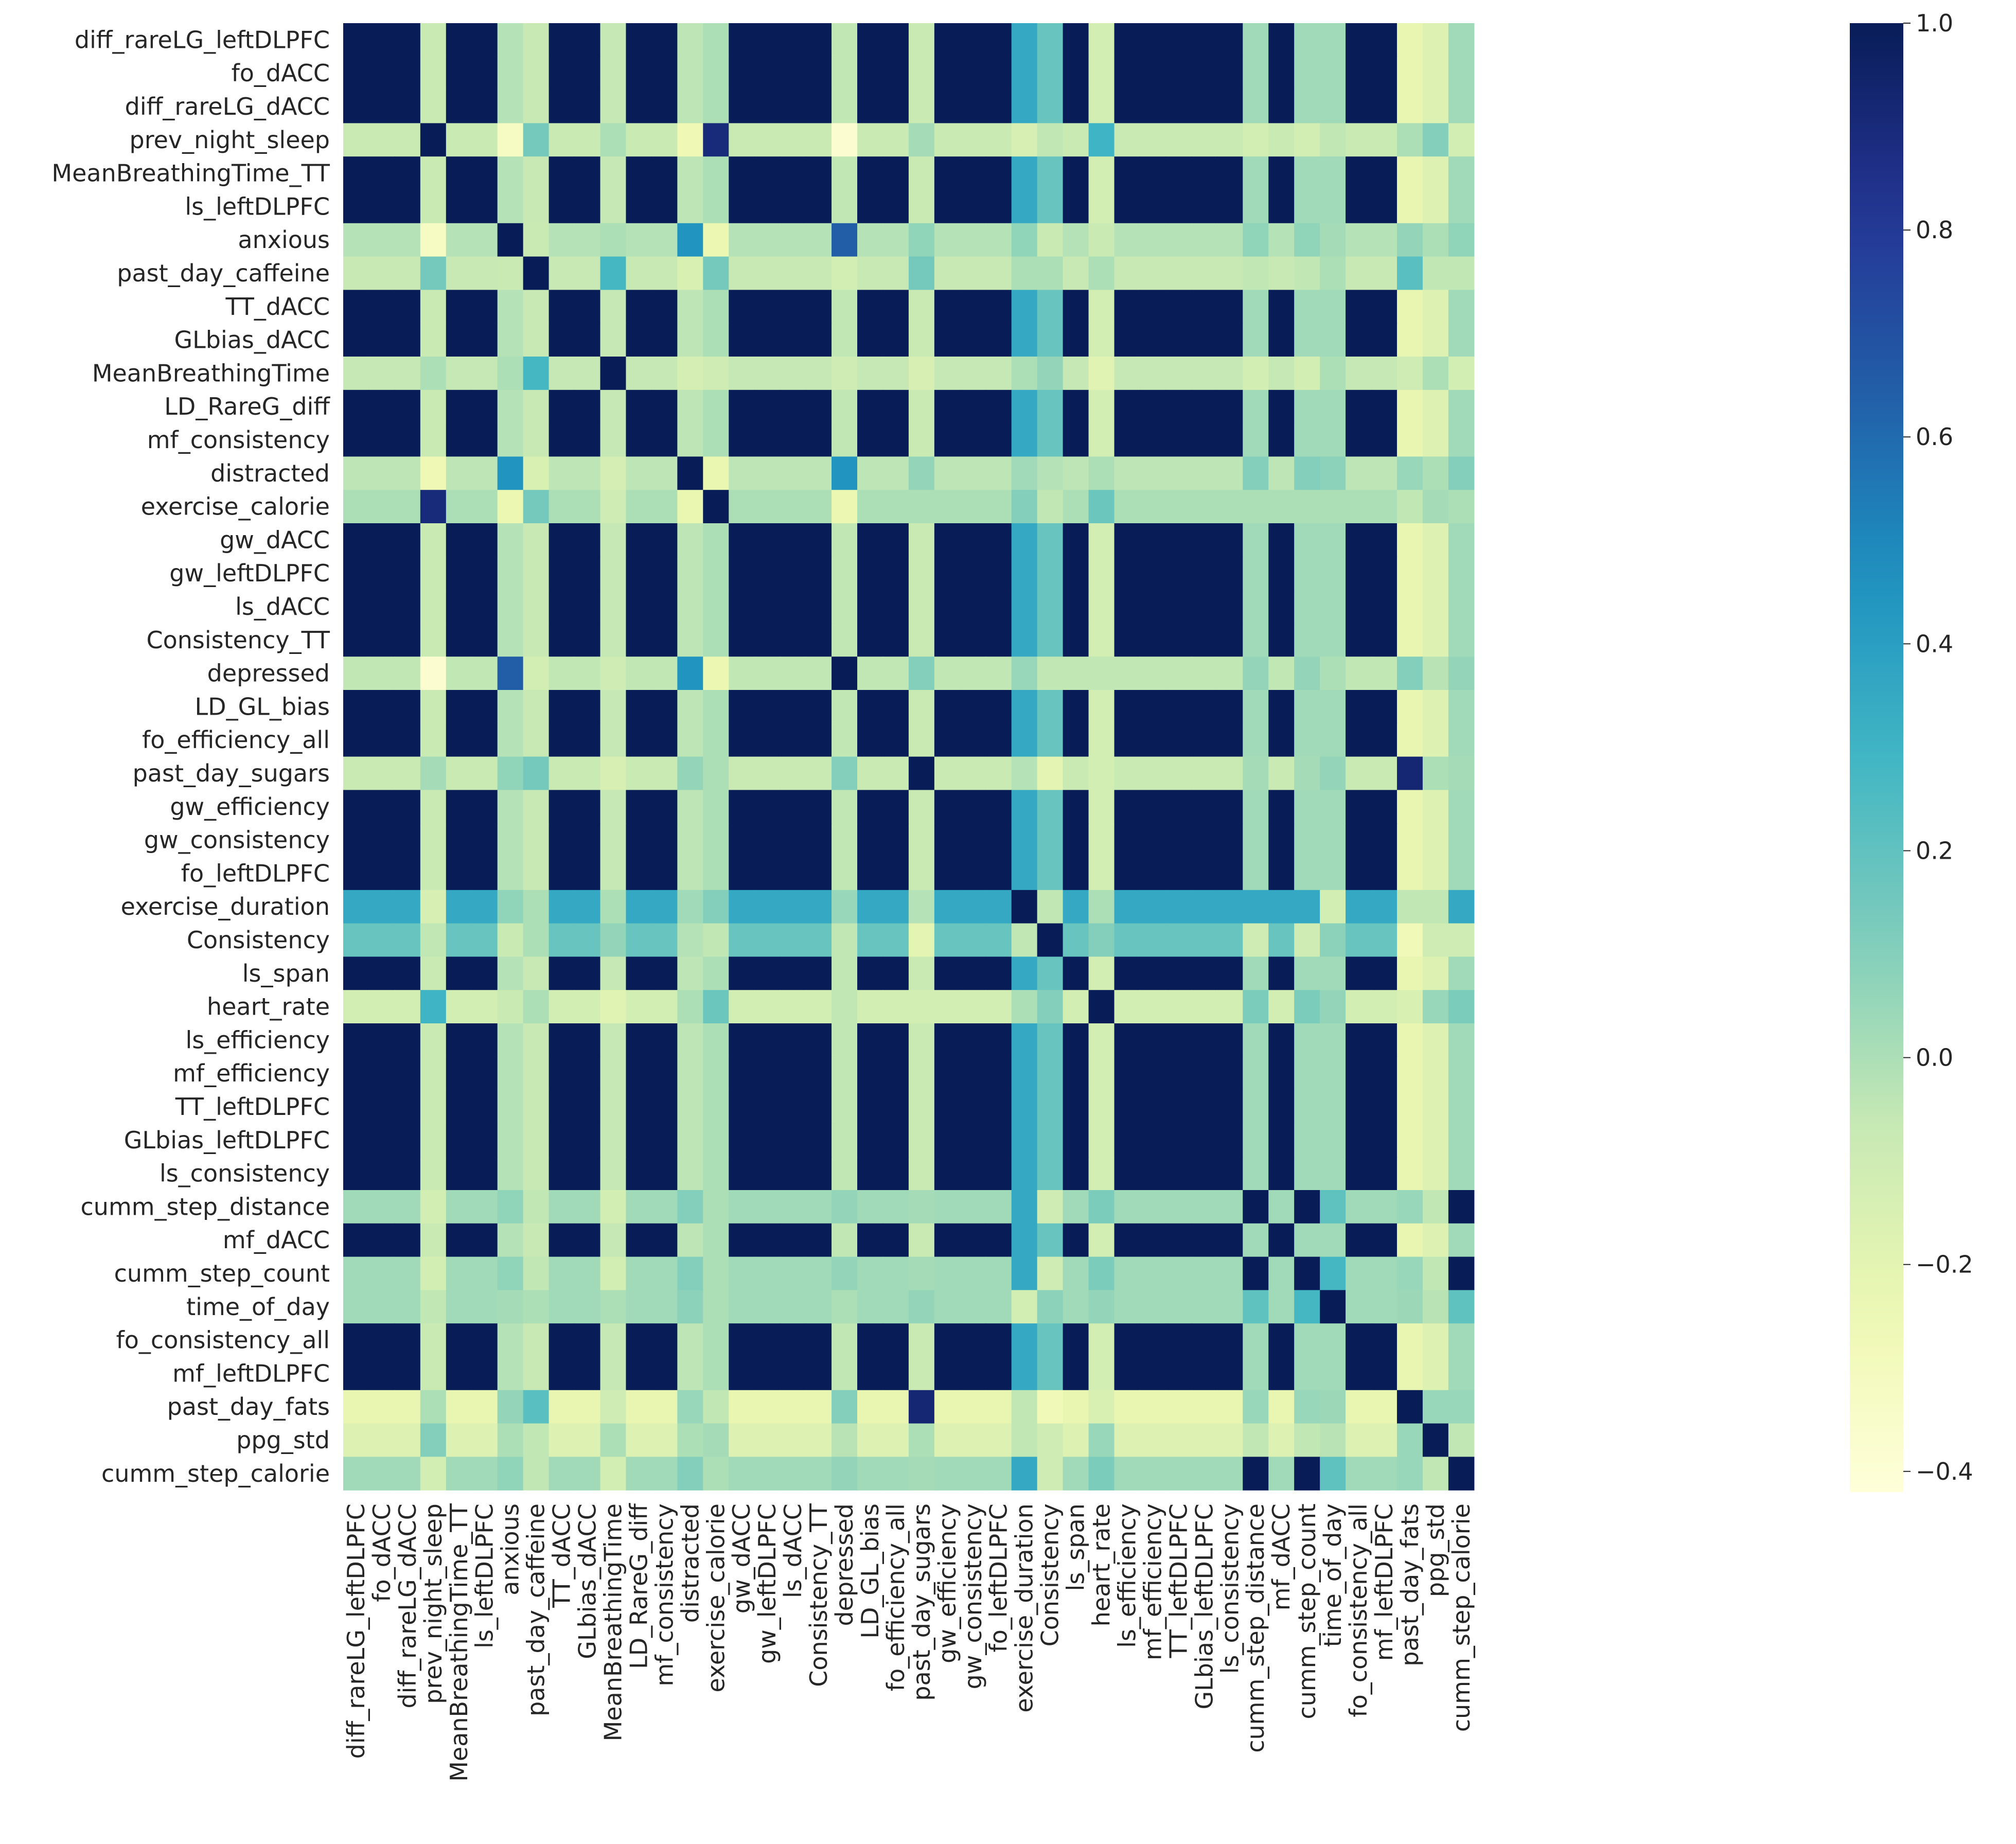 The width and height of the screenshot is (2016, 1844). I want to click on y-tick-label: GLbias_leftDLPFC, so click(227, 1140).